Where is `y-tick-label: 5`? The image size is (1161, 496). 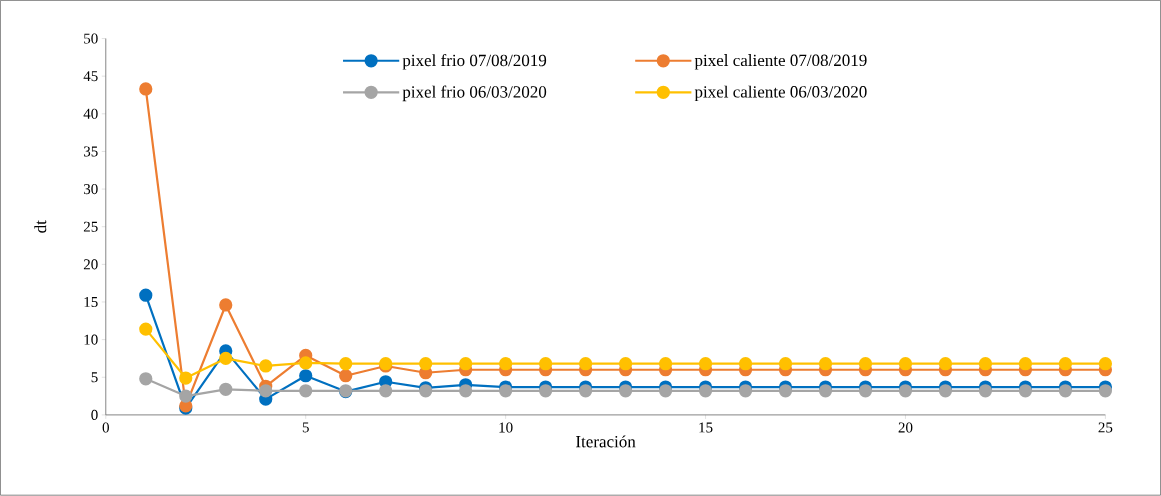 y-tick-label: 5 is located at coordinates (94, 377).